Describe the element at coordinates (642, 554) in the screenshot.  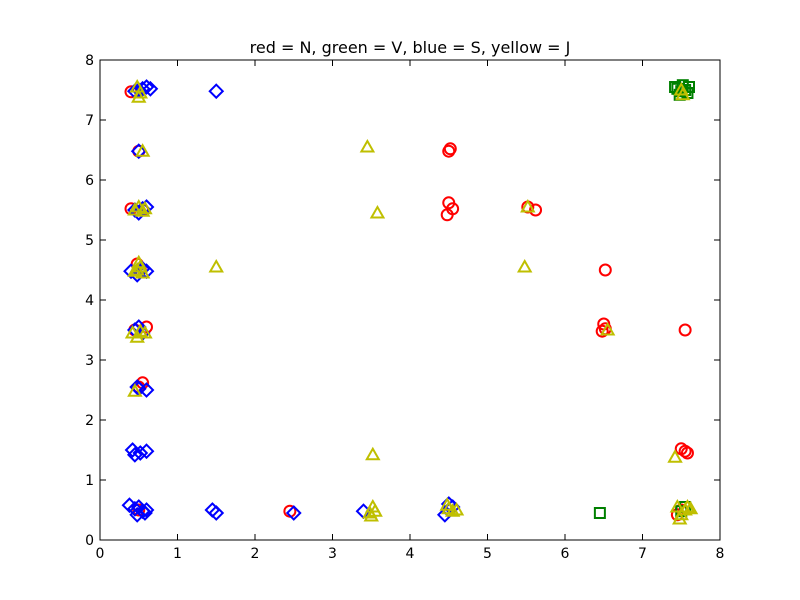
I see `x-tick-label: 7` at that location.